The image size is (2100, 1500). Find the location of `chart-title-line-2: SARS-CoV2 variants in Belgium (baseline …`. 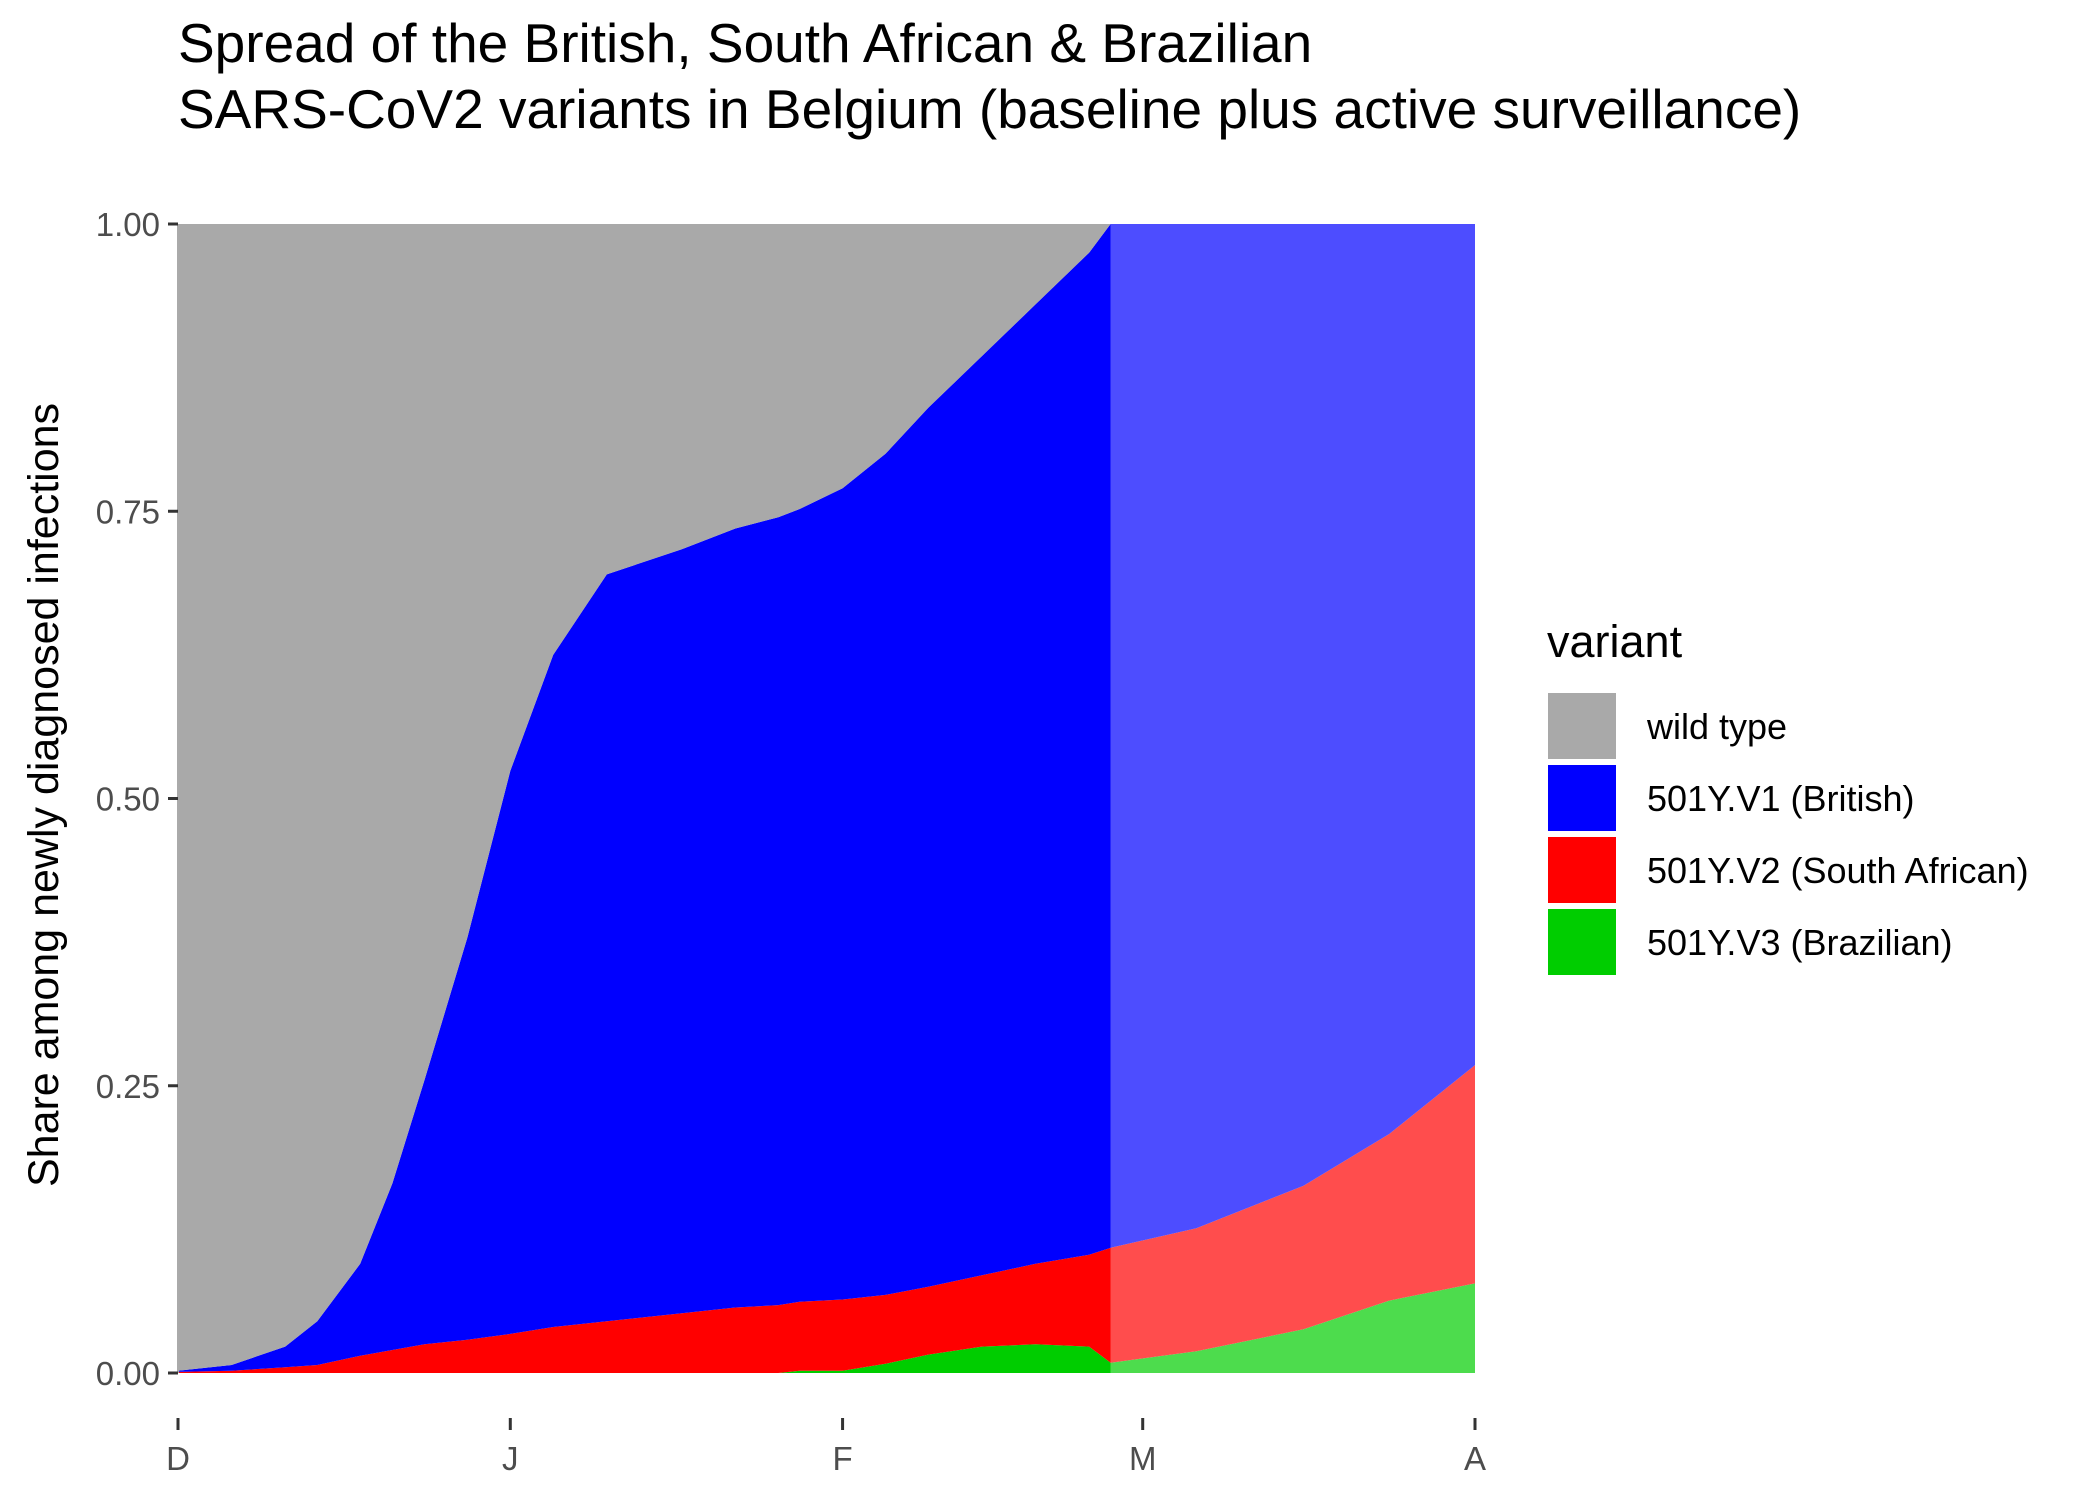

chart-title-line-2: SARS-CoV2 variants in Belgium (baseline … is located at coordinates (989, 109).